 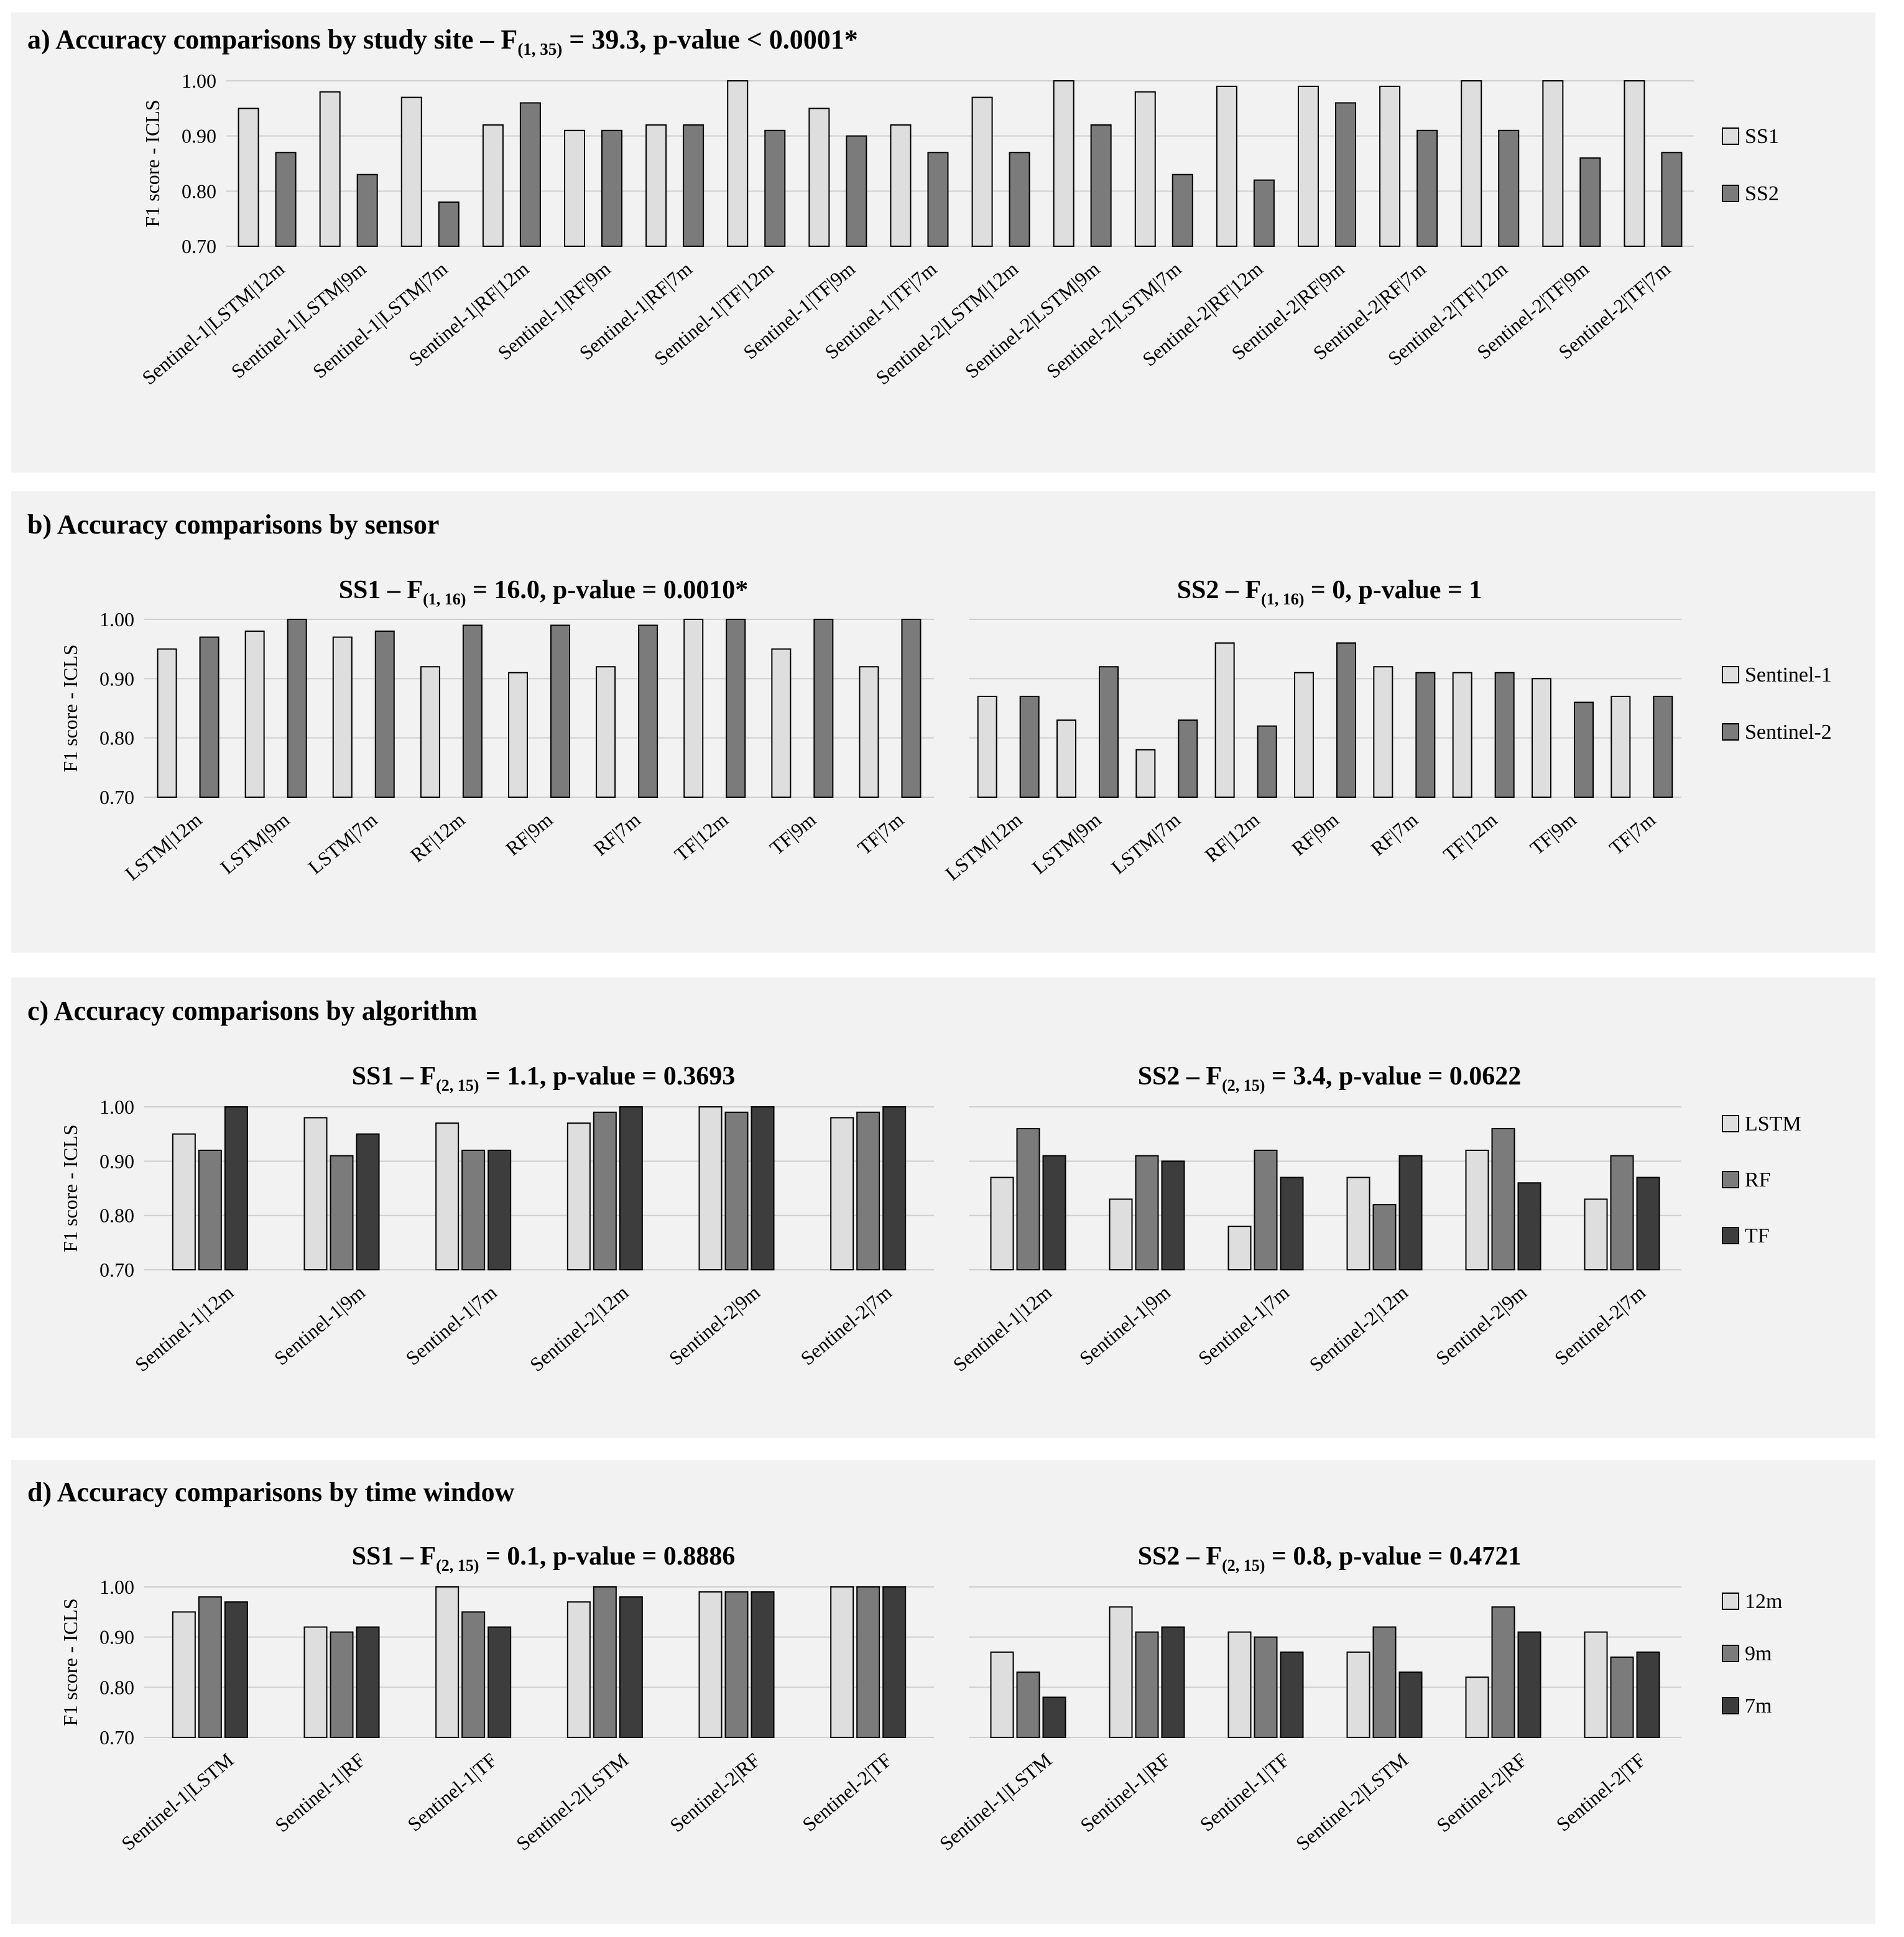 What do you see at coordinates (116, 1270) in the screenshot?
I see `y-tick-label: 0.70` at bounding box center [116, 1270].